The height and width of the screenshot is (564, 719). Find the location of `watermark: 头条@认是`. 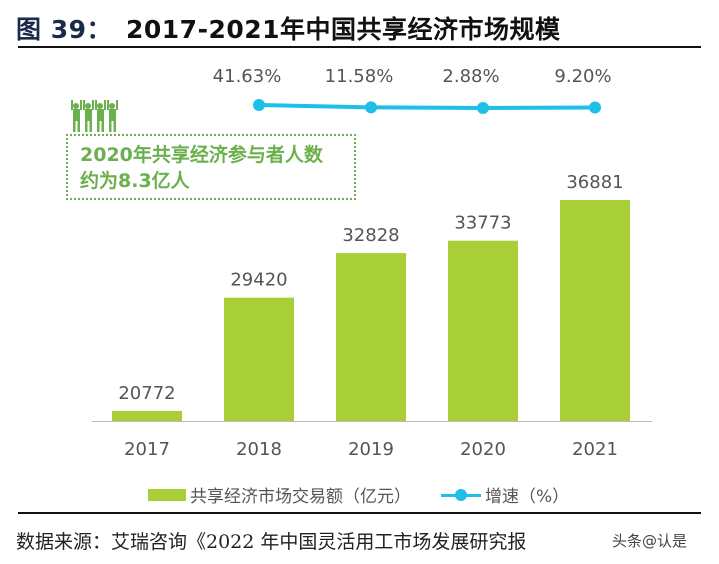

watermark: 头条@认是 is located at coordinates (650, 541).